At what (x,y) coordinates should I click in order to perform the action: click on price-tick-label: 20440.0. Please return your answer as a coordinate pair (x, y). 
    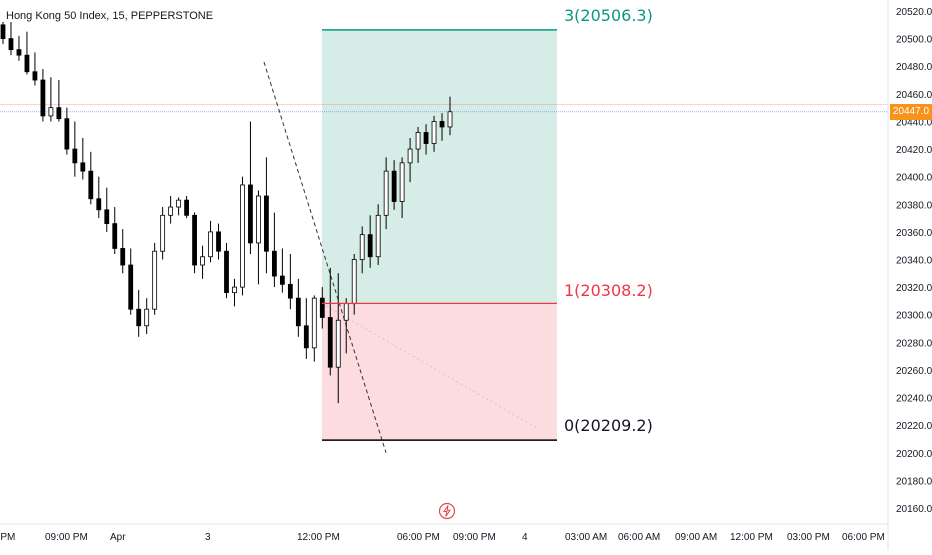
    Looking at the image, I should click on (914, 122).